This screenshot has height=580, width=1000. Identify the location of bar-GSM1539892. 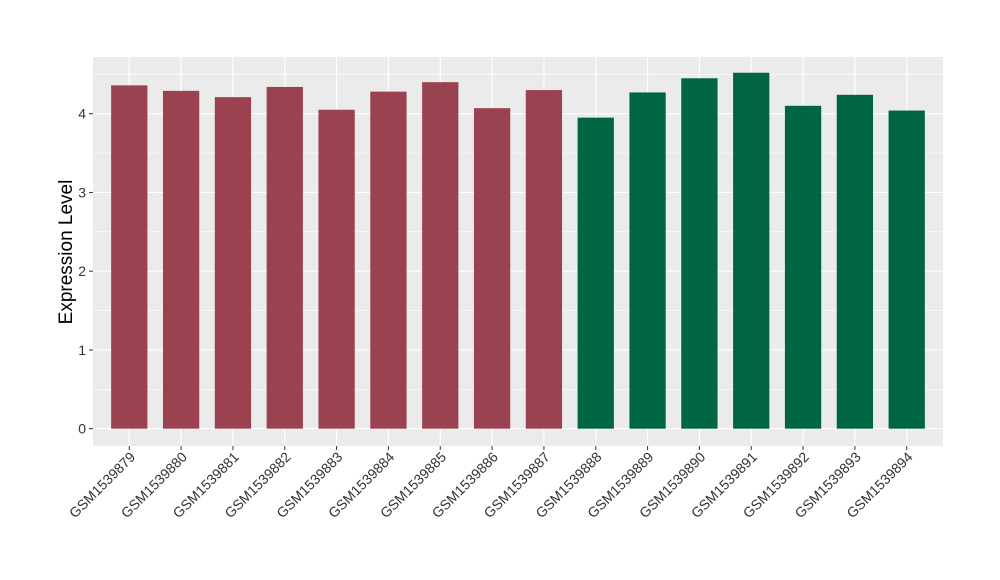
(803, 267).